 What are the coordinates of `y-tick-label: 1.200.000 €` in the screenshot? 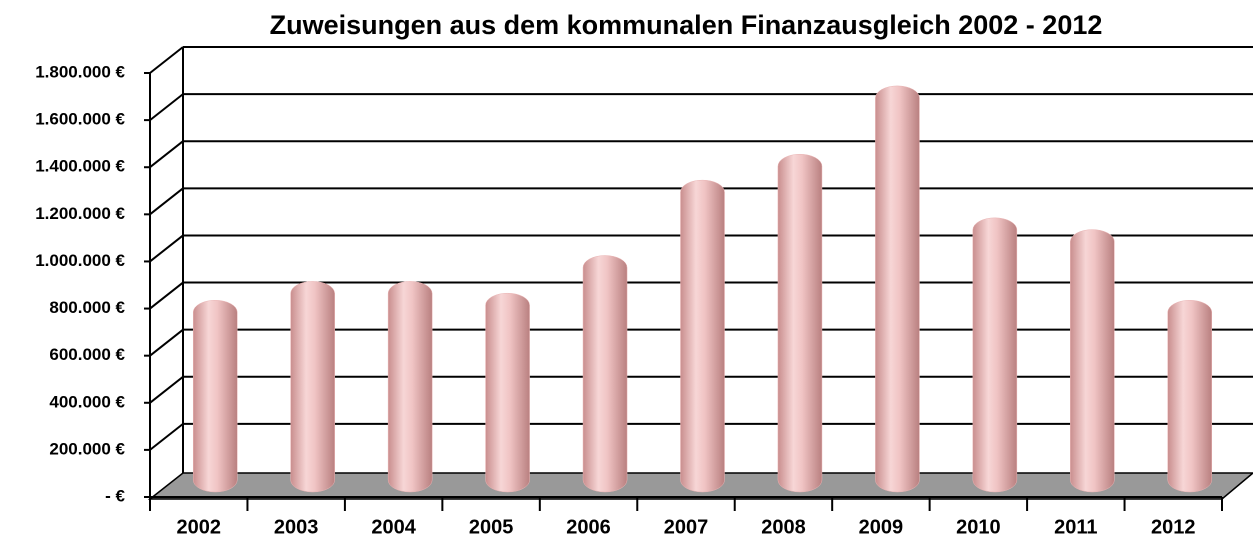 It's located at (80, 213).